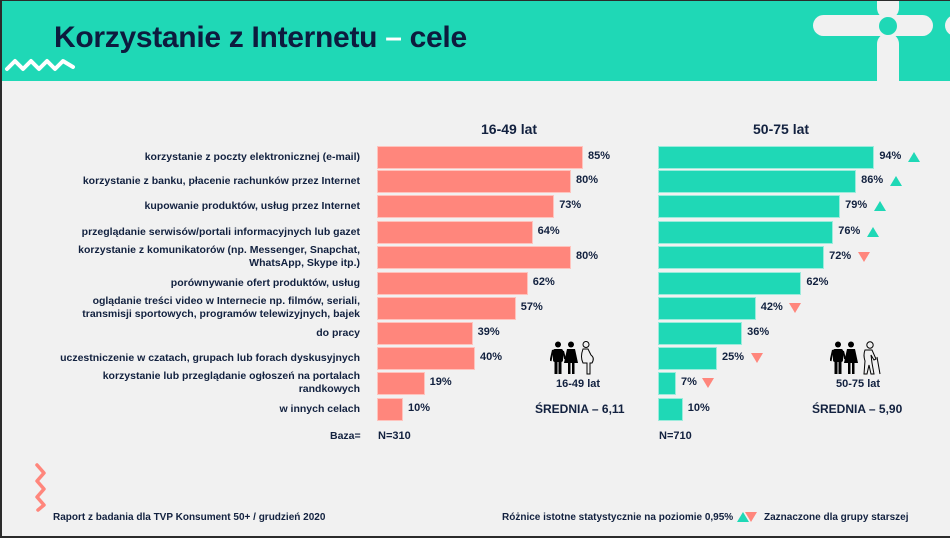  Describe the element at coordinates (751, 517) in the screenshot. I see `legend-down-triangle-icon` at that location.